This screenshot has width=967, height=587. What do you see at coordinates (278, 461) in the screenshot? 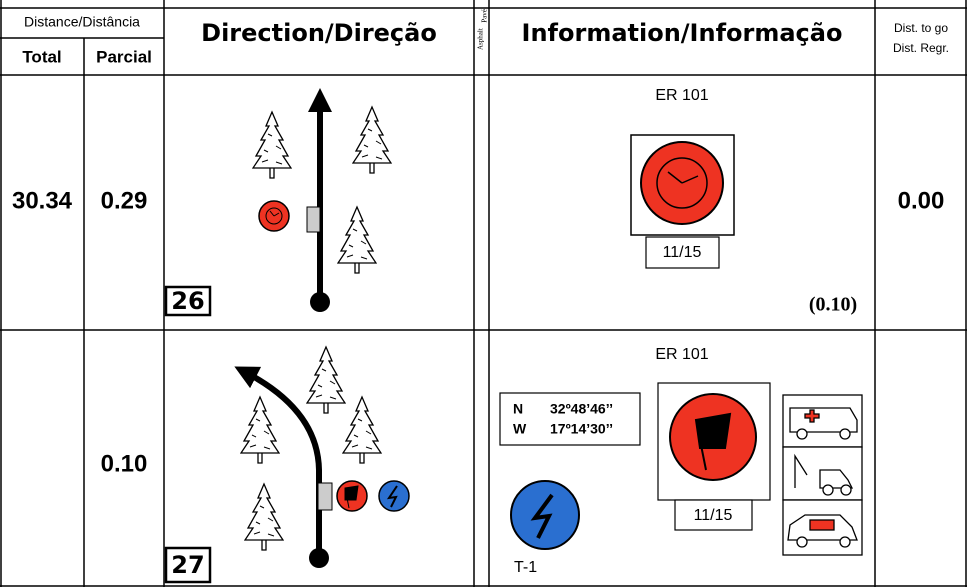
I see `route-arrow` at bounding box center [278, 461].